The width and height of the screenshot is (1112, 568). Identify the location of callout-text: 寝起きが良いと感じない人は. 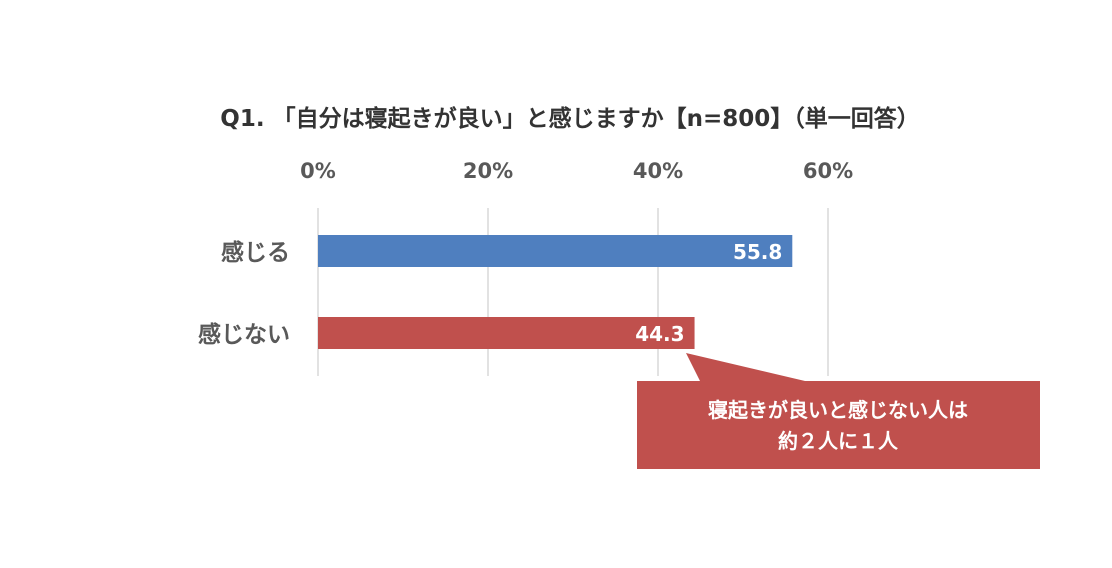
(838, 410).